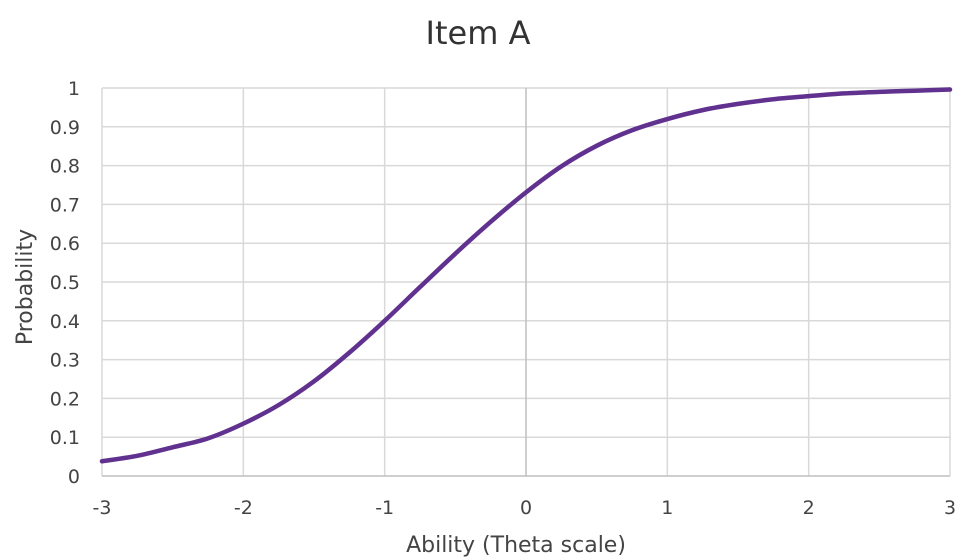 Image resolution: width=956 pixels, height=558 pixels. Describe the element at coordinates (516, 545) in the screenshot. I see `x-axis-label: Ability (Theta scale)` at that location.